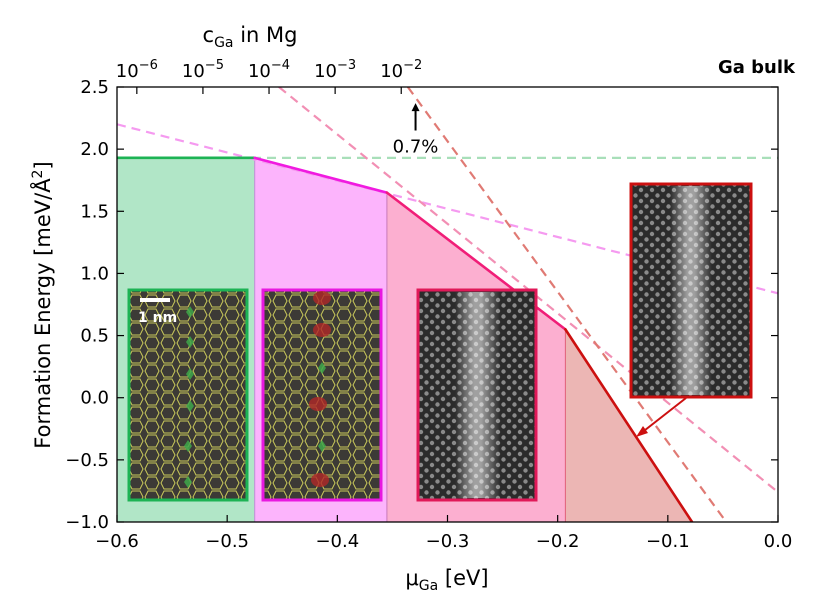  Describe the element at coordinates (477, 395) in the screenshot. I see `inset-image-pink` at that location.